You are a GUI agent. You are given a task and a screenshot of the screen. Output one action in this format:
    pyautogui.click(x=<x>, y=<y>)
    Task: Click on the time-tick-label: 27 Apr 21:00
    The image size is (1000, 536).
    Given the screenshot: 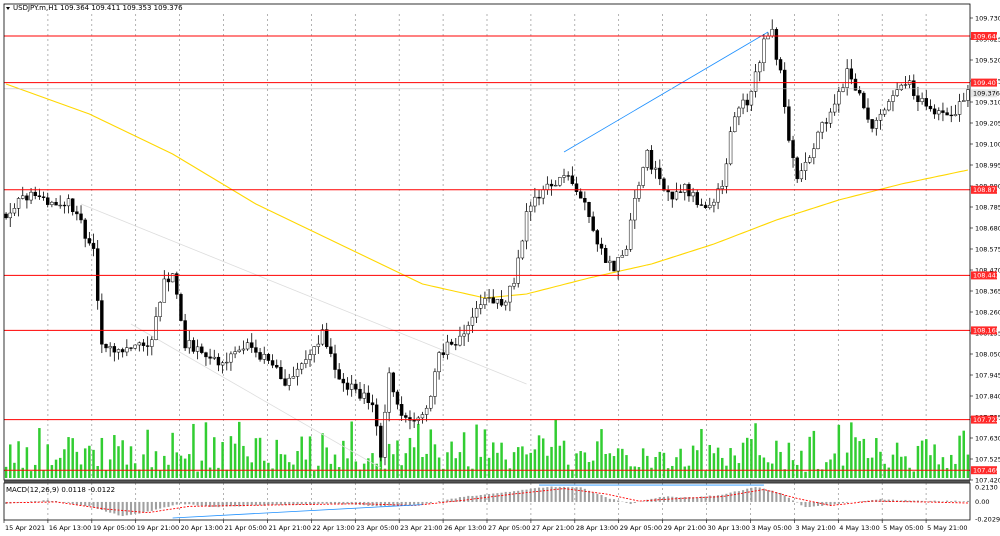 What is the action you would take?
    pyautogui.click(x=553, y=528)
    